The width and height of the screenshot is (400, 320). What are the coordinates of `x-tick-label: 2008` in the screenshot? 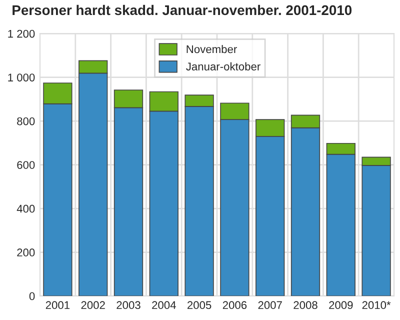 It's located at (306, 305).